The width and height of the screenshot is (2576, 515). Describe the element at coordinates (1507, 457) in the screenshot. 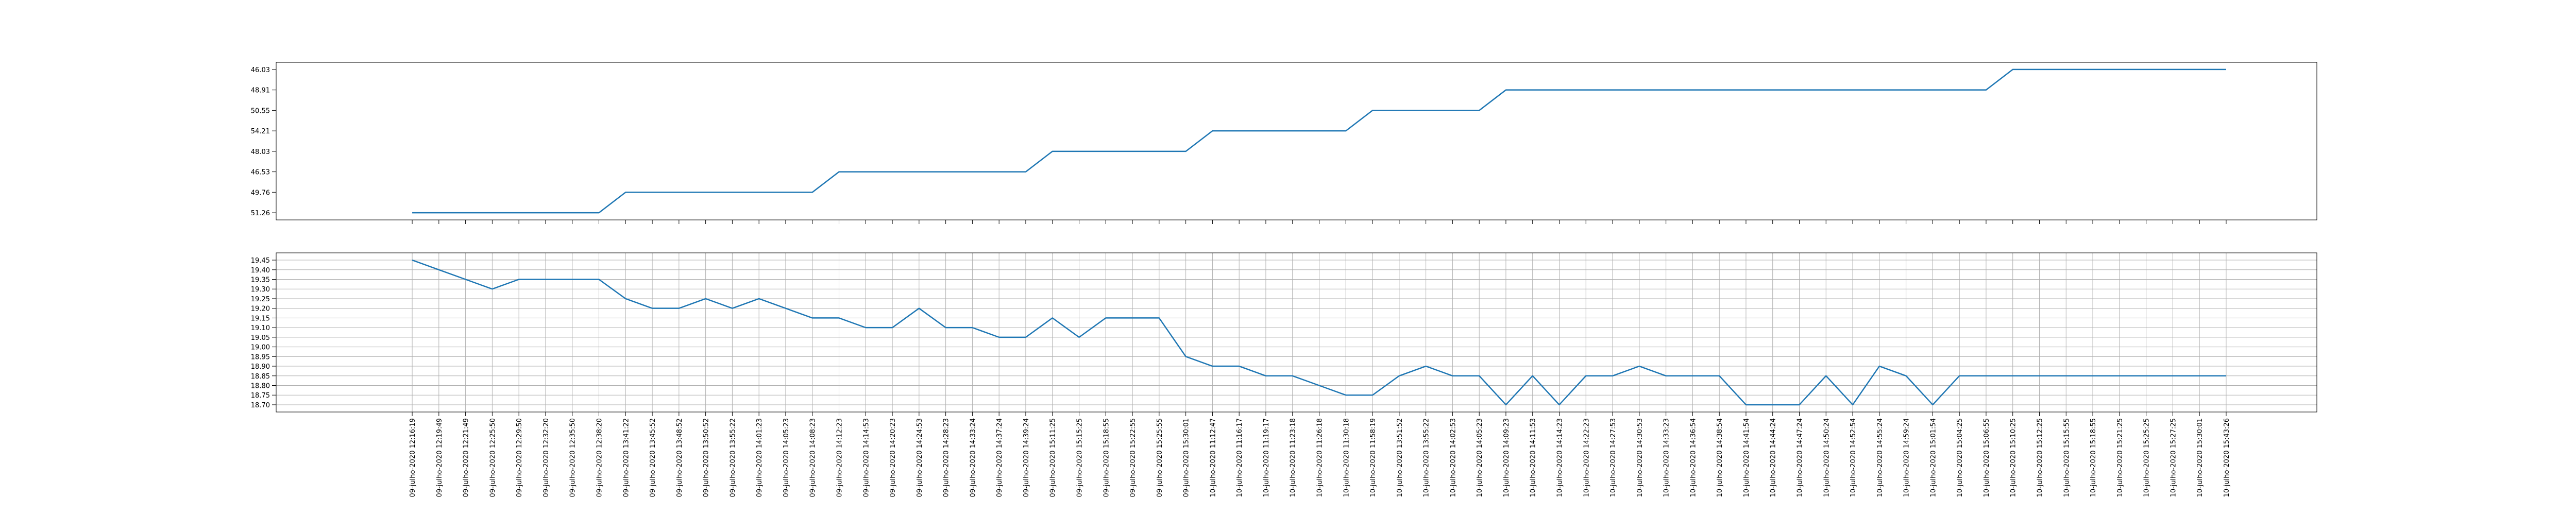

I see `x-tick-label: 10-julho-2020 14:09:23` at that location.